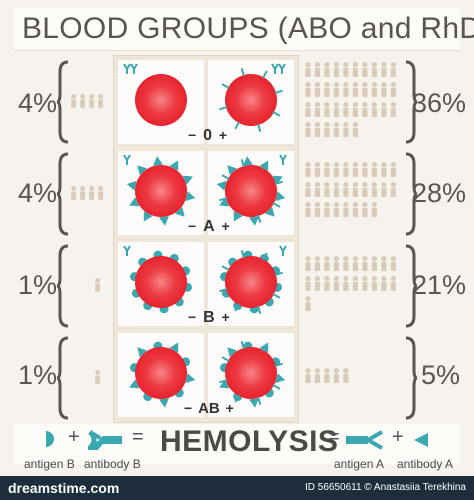 The image size is (474, 500). I want to click on hemolysis-label: HEMOLYSIS, so click(249, 441).